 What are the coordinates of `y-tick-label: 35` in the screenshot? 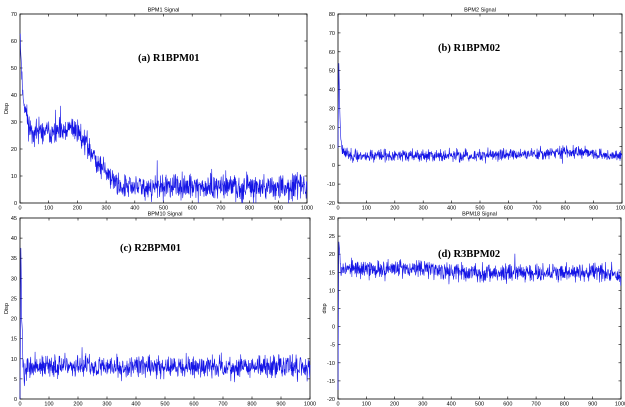 It's located at (14, 259).